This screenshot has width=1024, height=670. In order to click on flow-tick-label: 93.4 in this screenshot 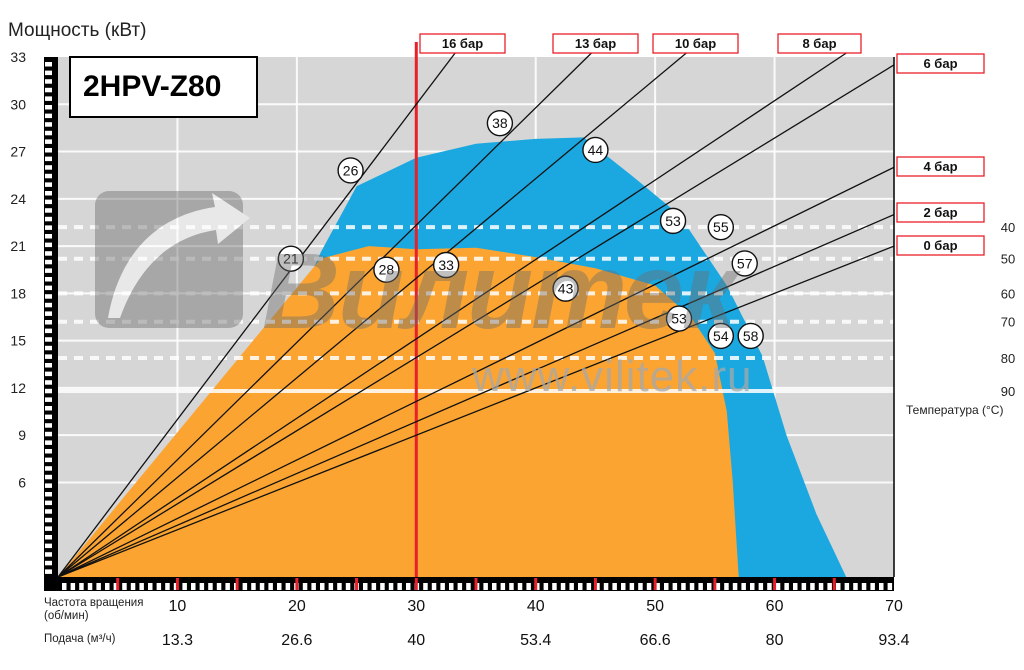, I will do `click(893, 640)`.